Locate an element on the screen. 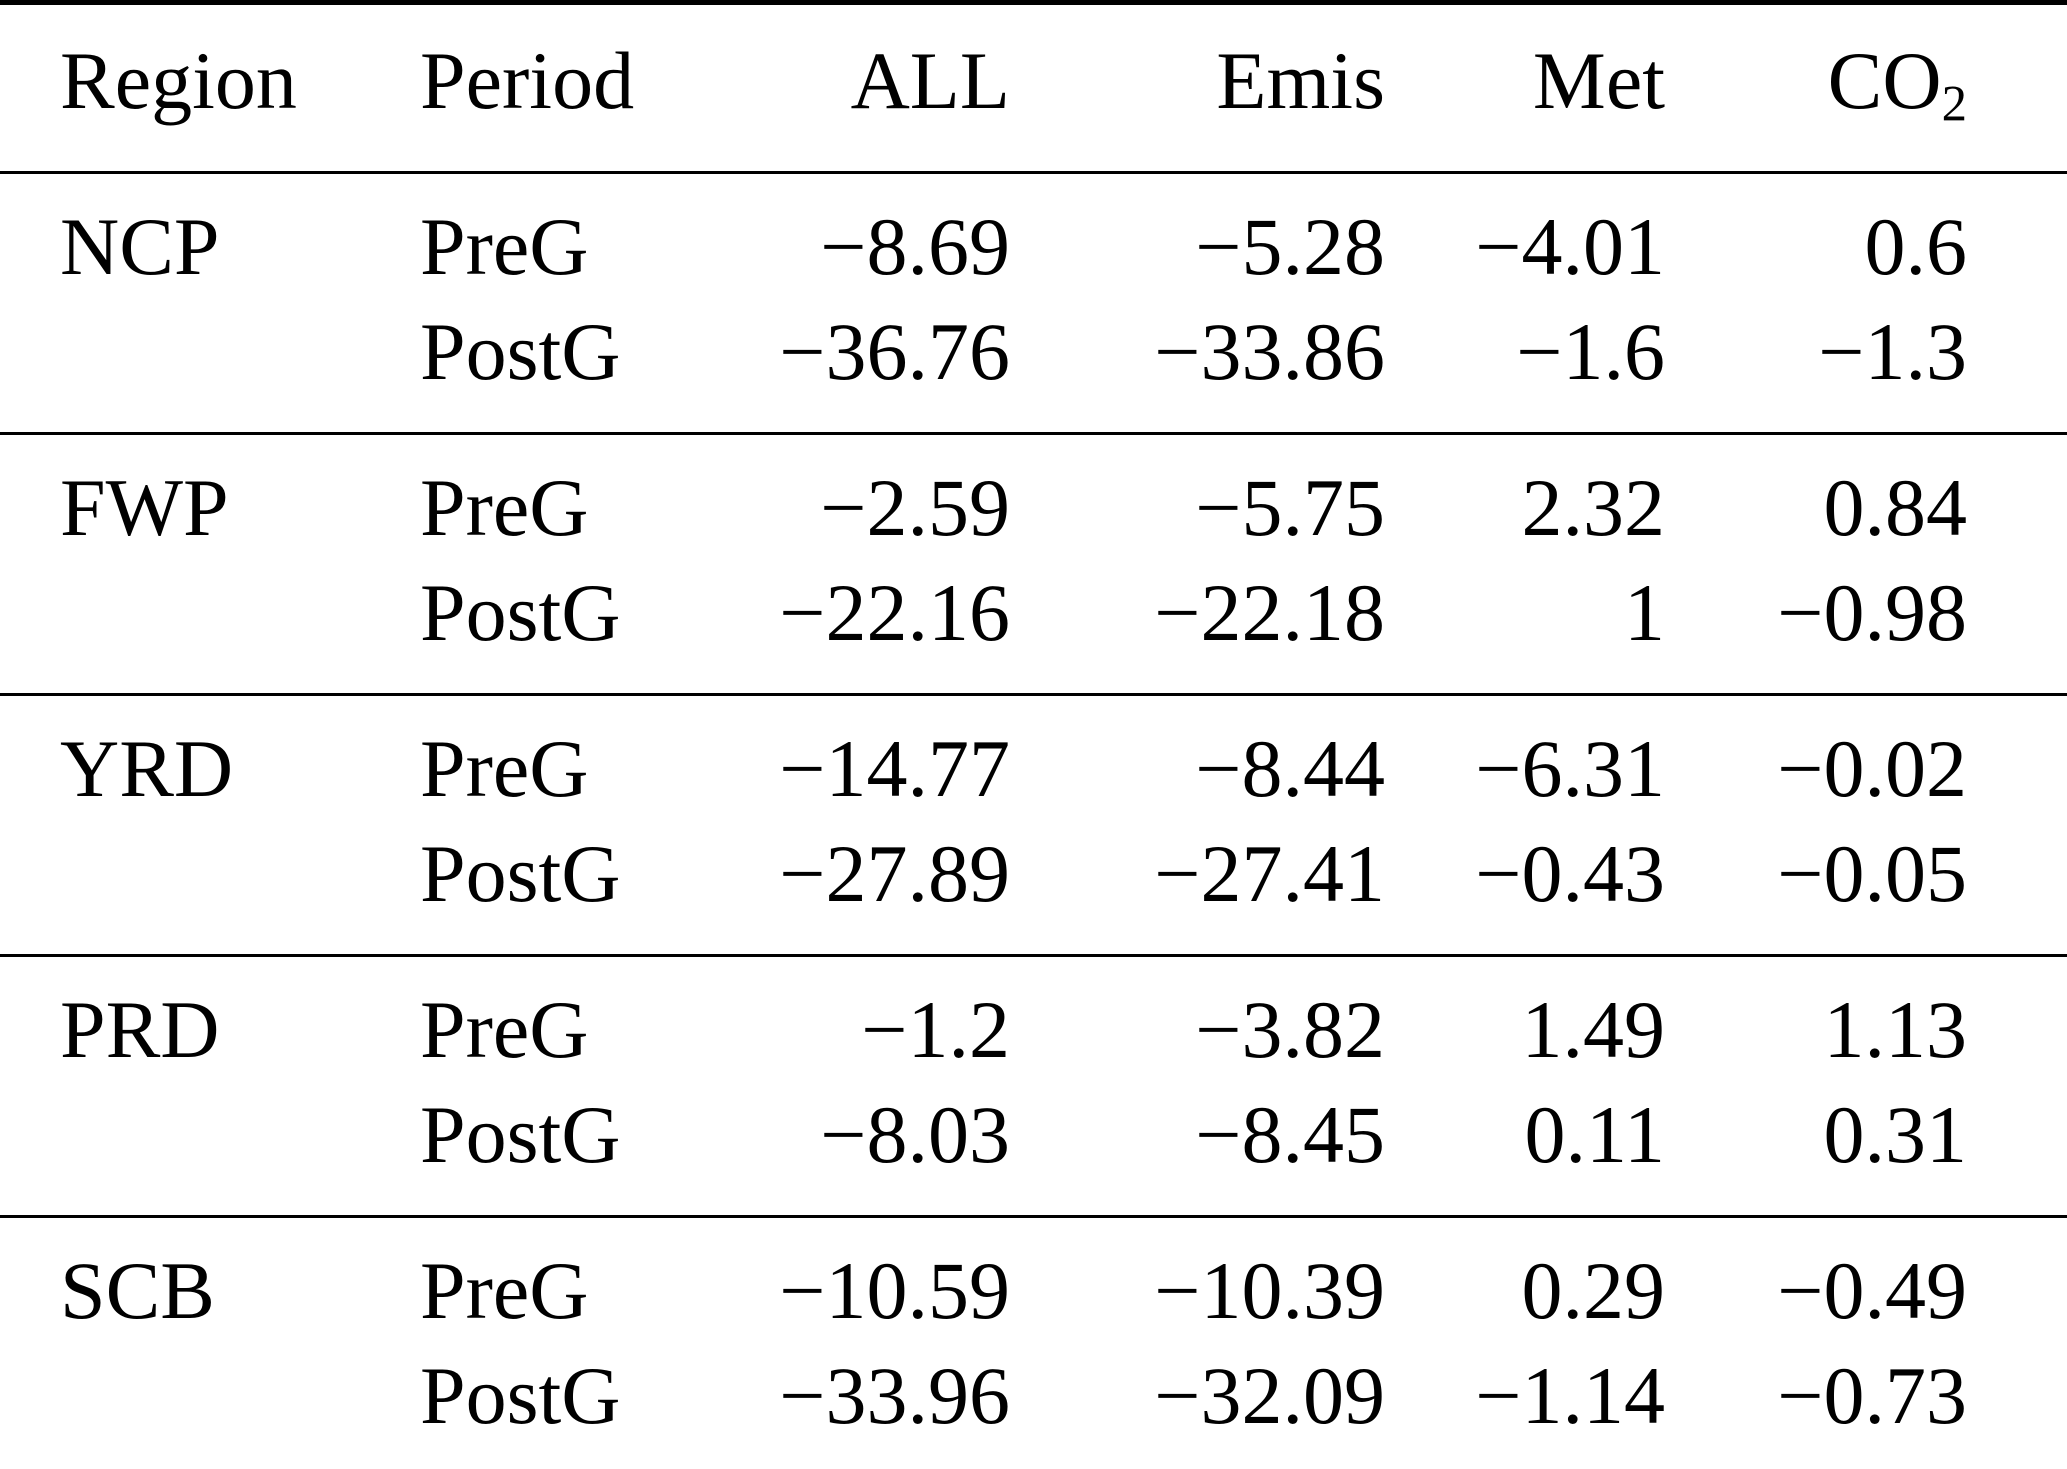  value-cell: −5.75 is located at coordinates (1290, 507).